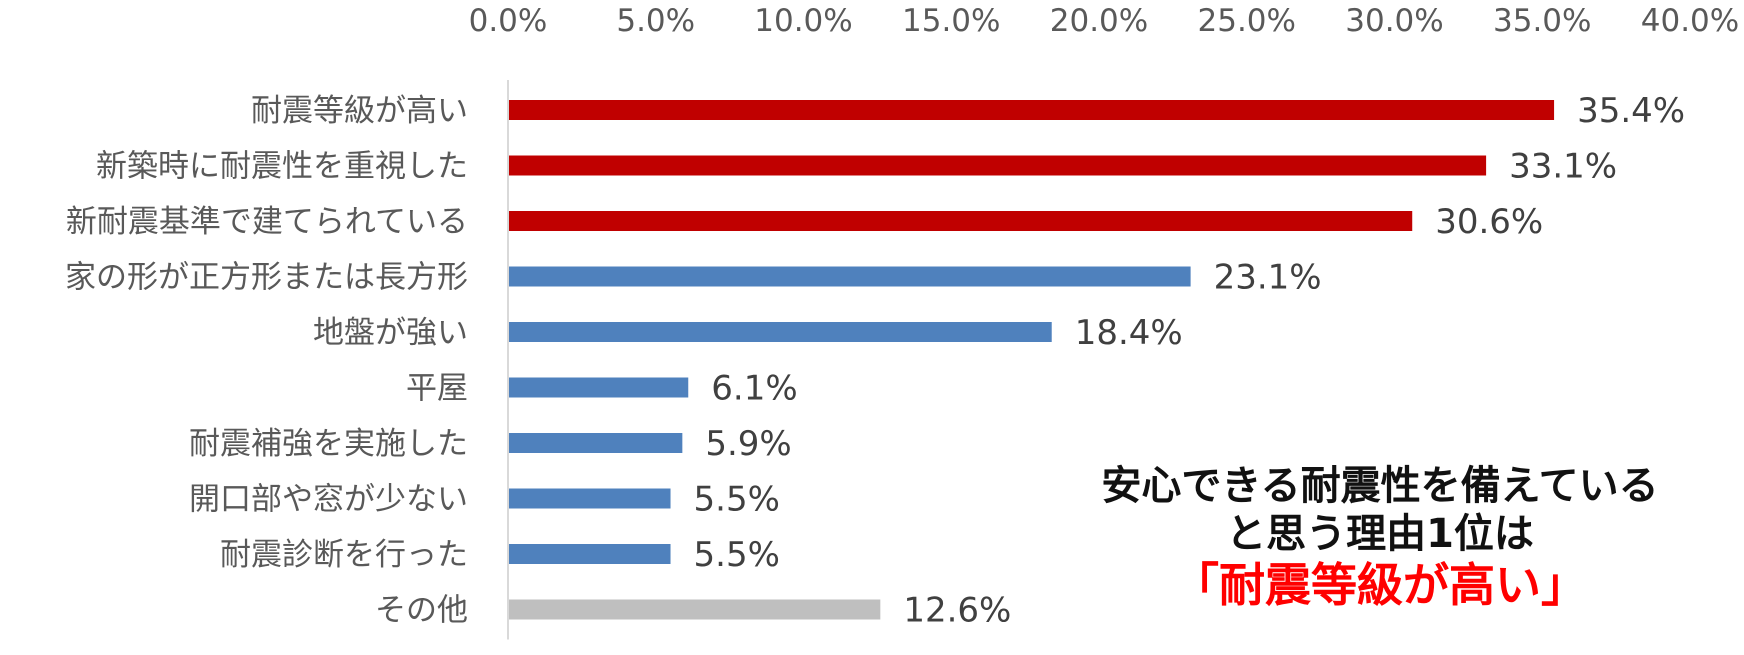 This screenshot has height=655, width=1744. I want to click on callout-annotation: 安心できる耐震性を備えている と思う理由1位は 「耐震等級が高い」, so click(1380, 537).